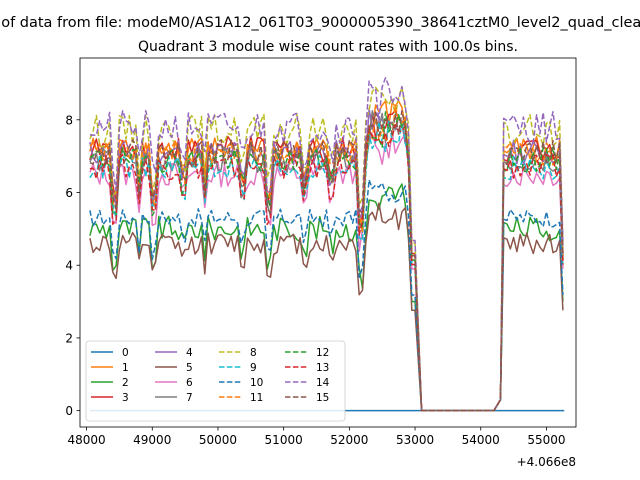 The width and height of the screenshot is (640, 480). I want to click on y-tick-label: 4, so click(69, 266).